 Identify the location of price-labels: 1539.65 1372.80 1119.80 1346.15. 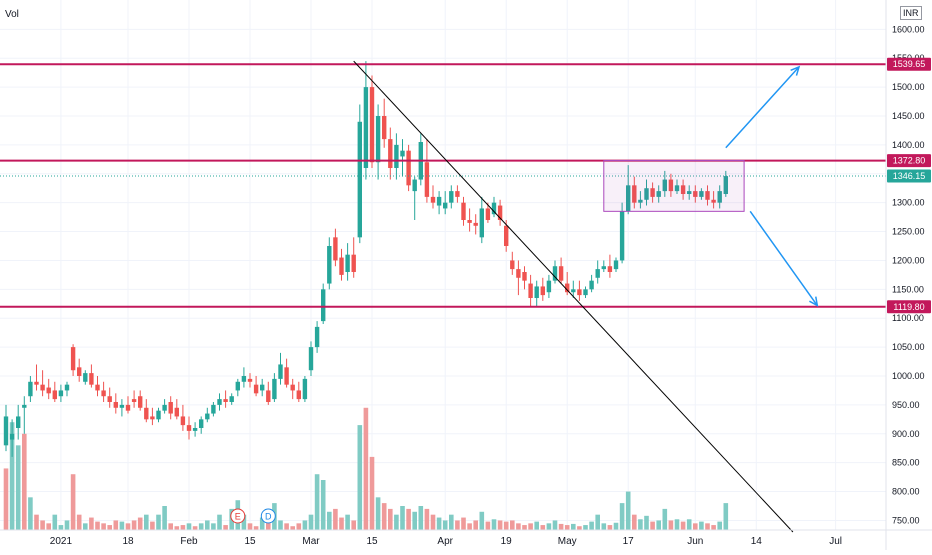
(909, 185).